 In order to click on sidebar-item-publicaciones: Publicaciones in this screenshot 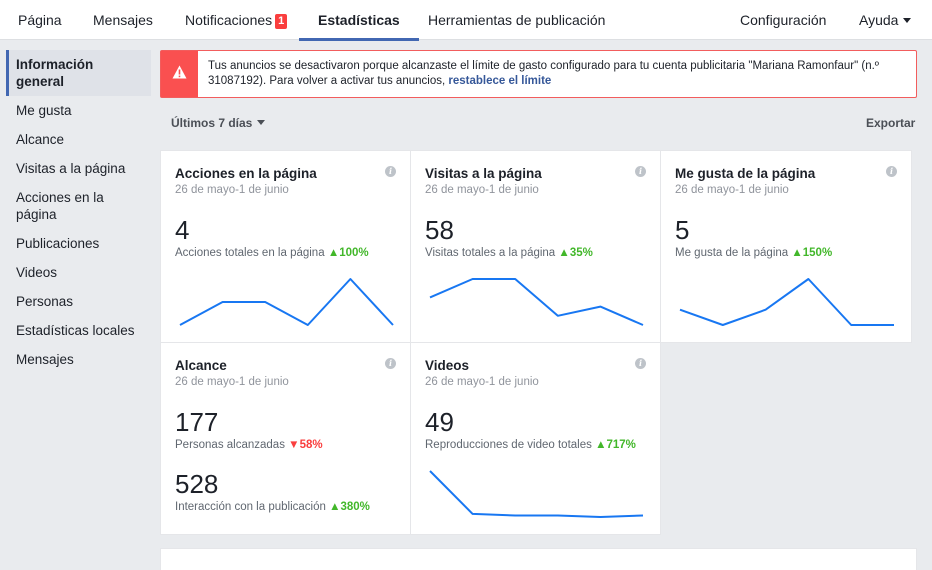, I will do `click(58, 243)`.